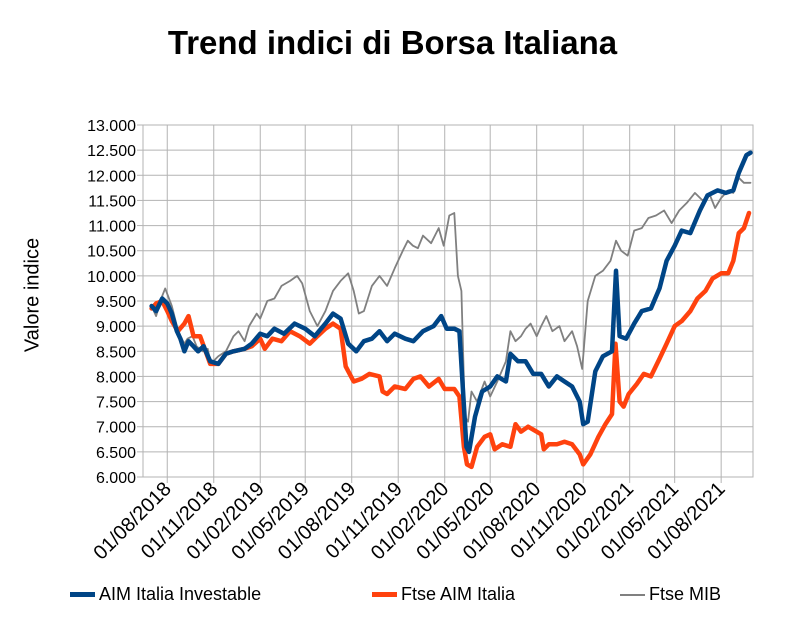 The height and width of the screenshot is (623, 803). What do you see at coordinates (116, 403) in the screenshot?
I see `y-tick-label: 7.500` at bounding box center [116, 403].